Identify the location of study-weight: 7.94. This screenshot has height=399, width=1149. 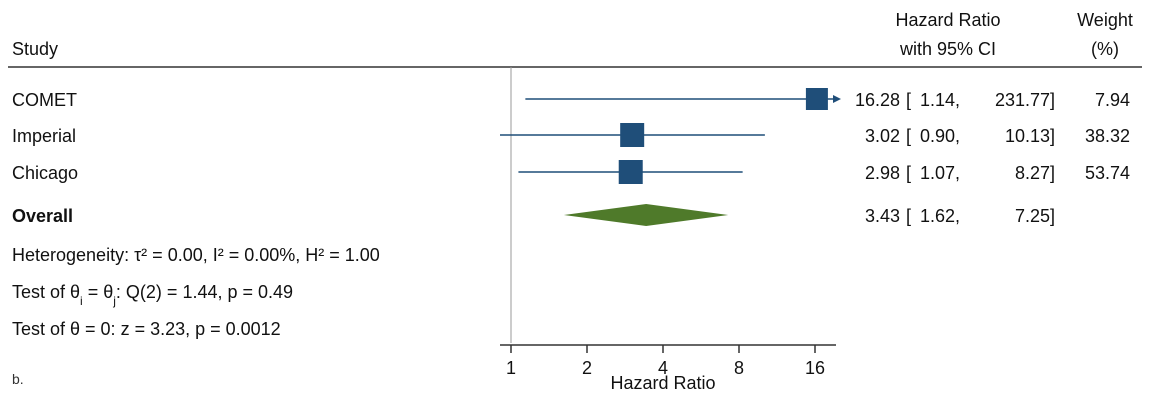
(1112, 100).